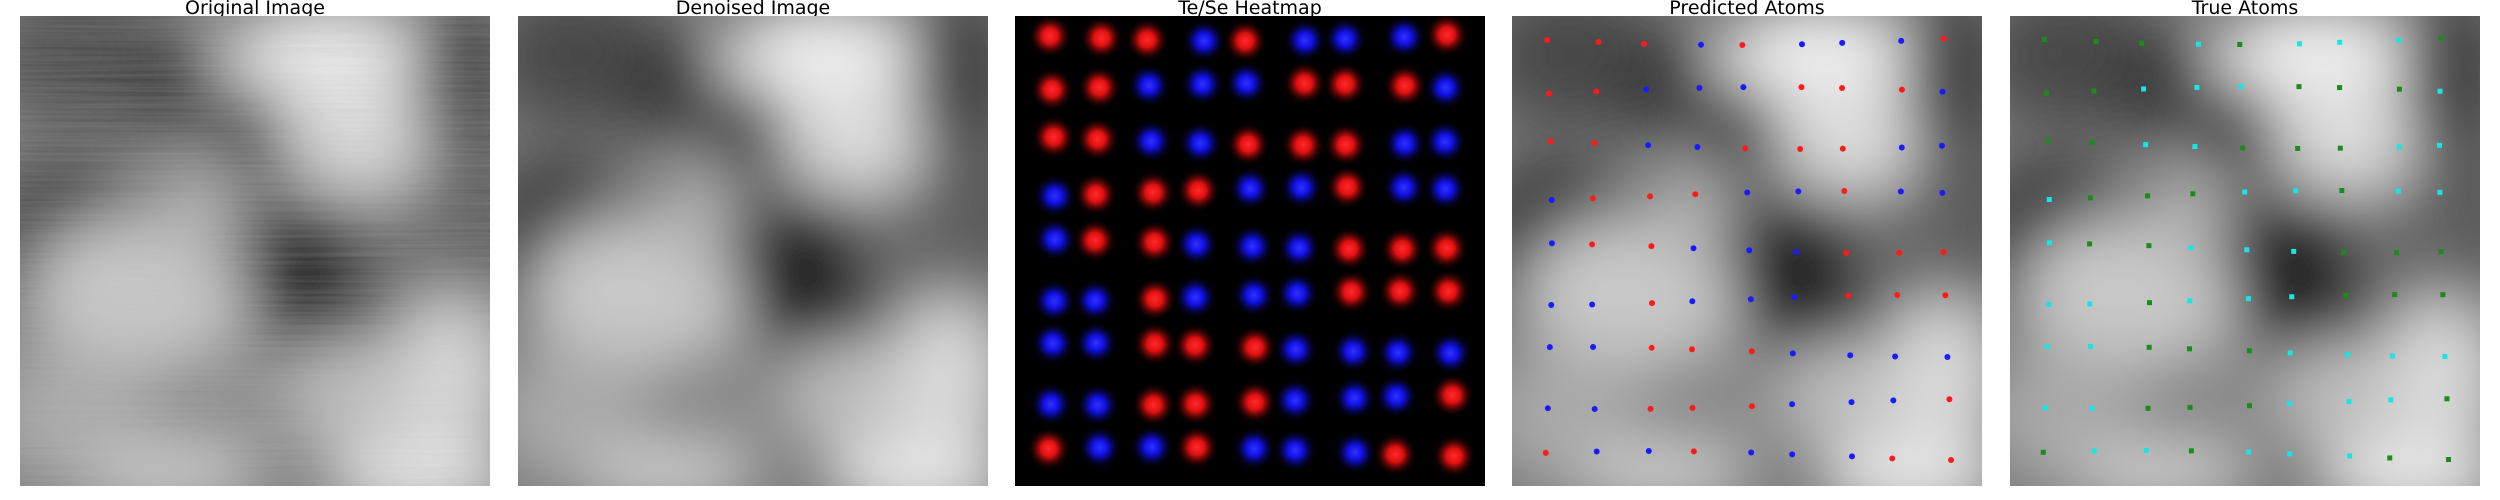  Describe the element at coordinates (1747, 8) in the screenshot. I see `panel-title: Predicted Atoms` at that location.